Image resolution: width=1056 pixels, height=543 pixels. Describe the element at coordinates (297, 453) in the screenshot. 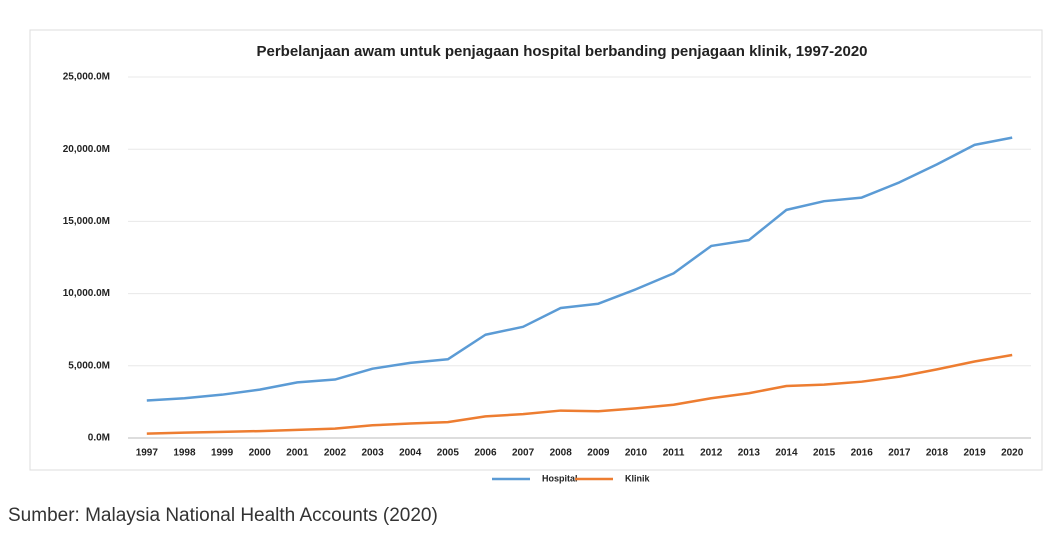

I see `x-tick-label: 2001` at that location.